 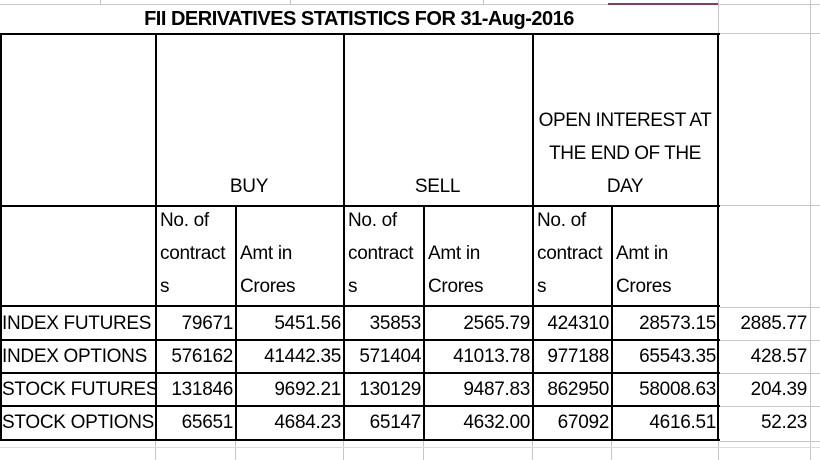 What do you see at coordinates (395, 323) in the screenshot?
I see `cell-sell-contracts: 35853` at bounding box center [395, 323].